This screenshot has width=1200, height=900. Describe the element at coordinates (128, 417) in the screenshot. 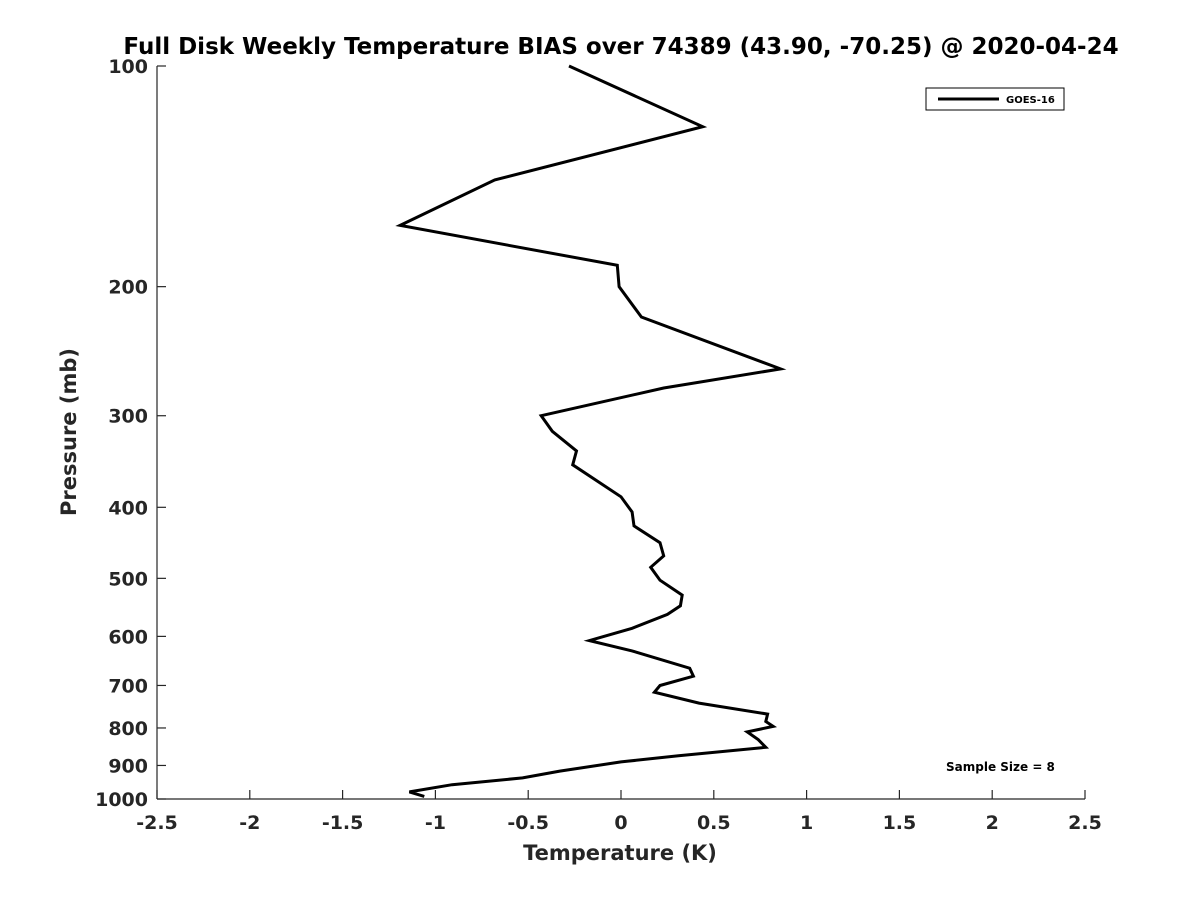

I see `y-tick-label: 300` at that location.